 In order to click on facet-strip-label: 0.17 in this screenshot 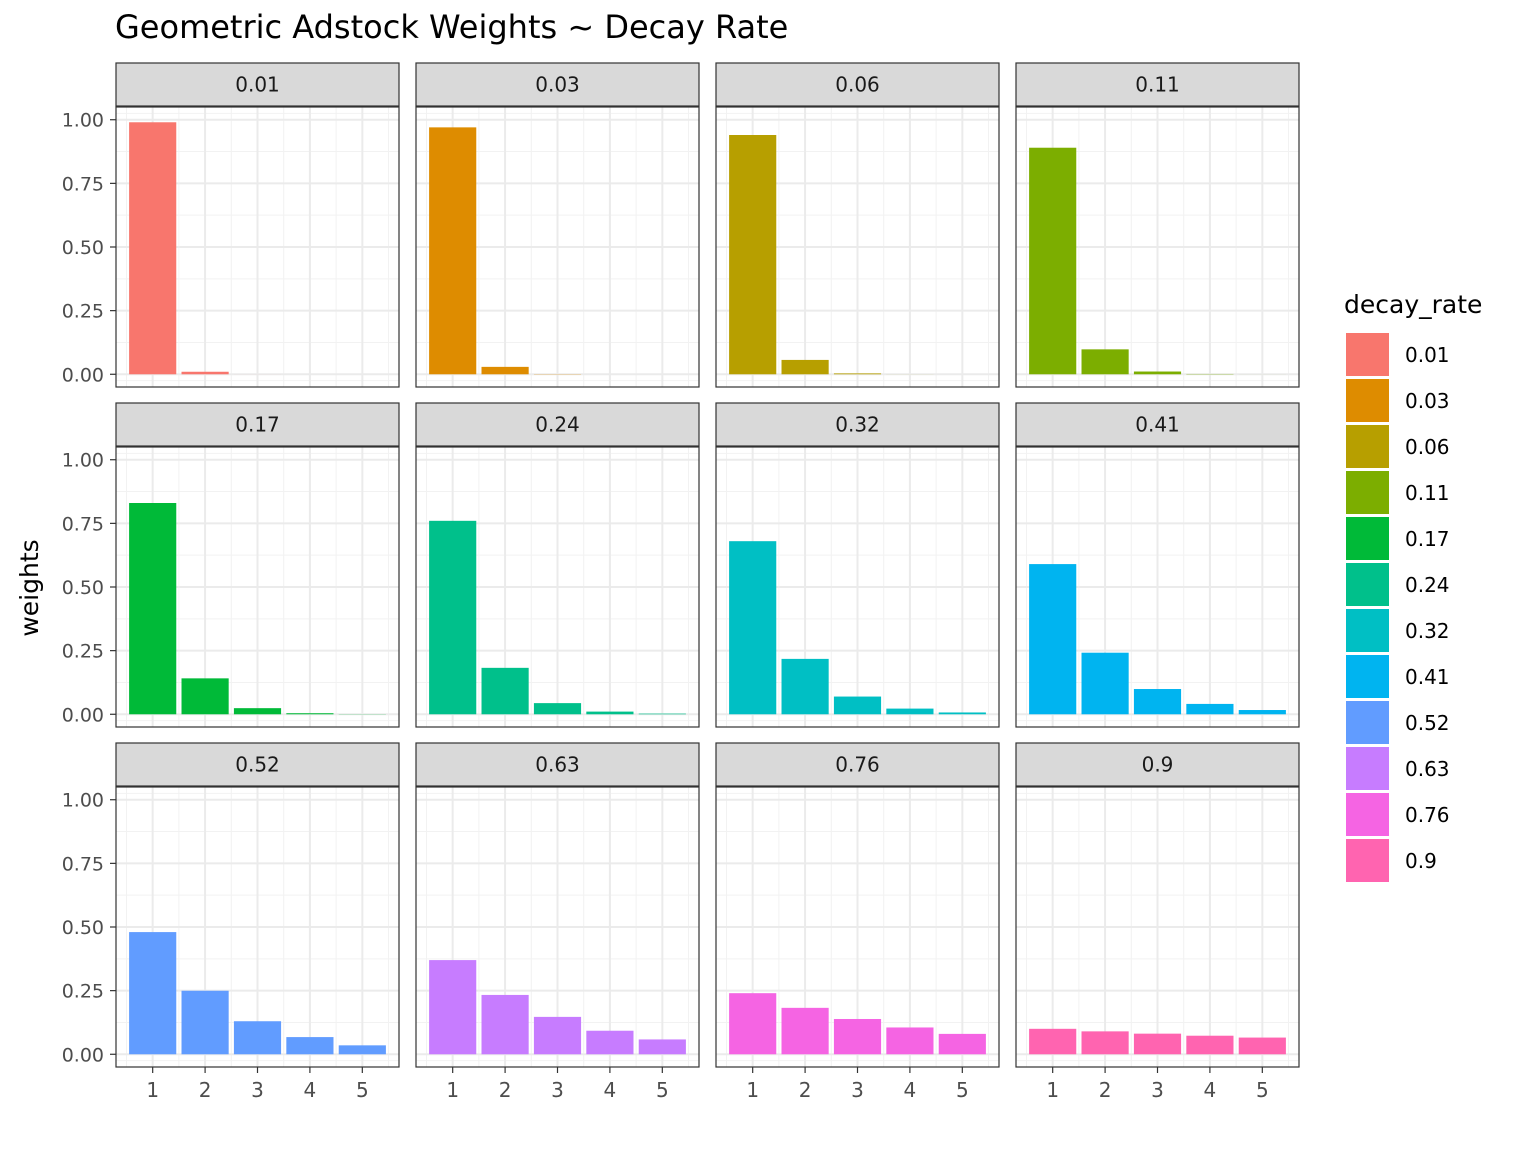, I will do `click(257, 425)`.